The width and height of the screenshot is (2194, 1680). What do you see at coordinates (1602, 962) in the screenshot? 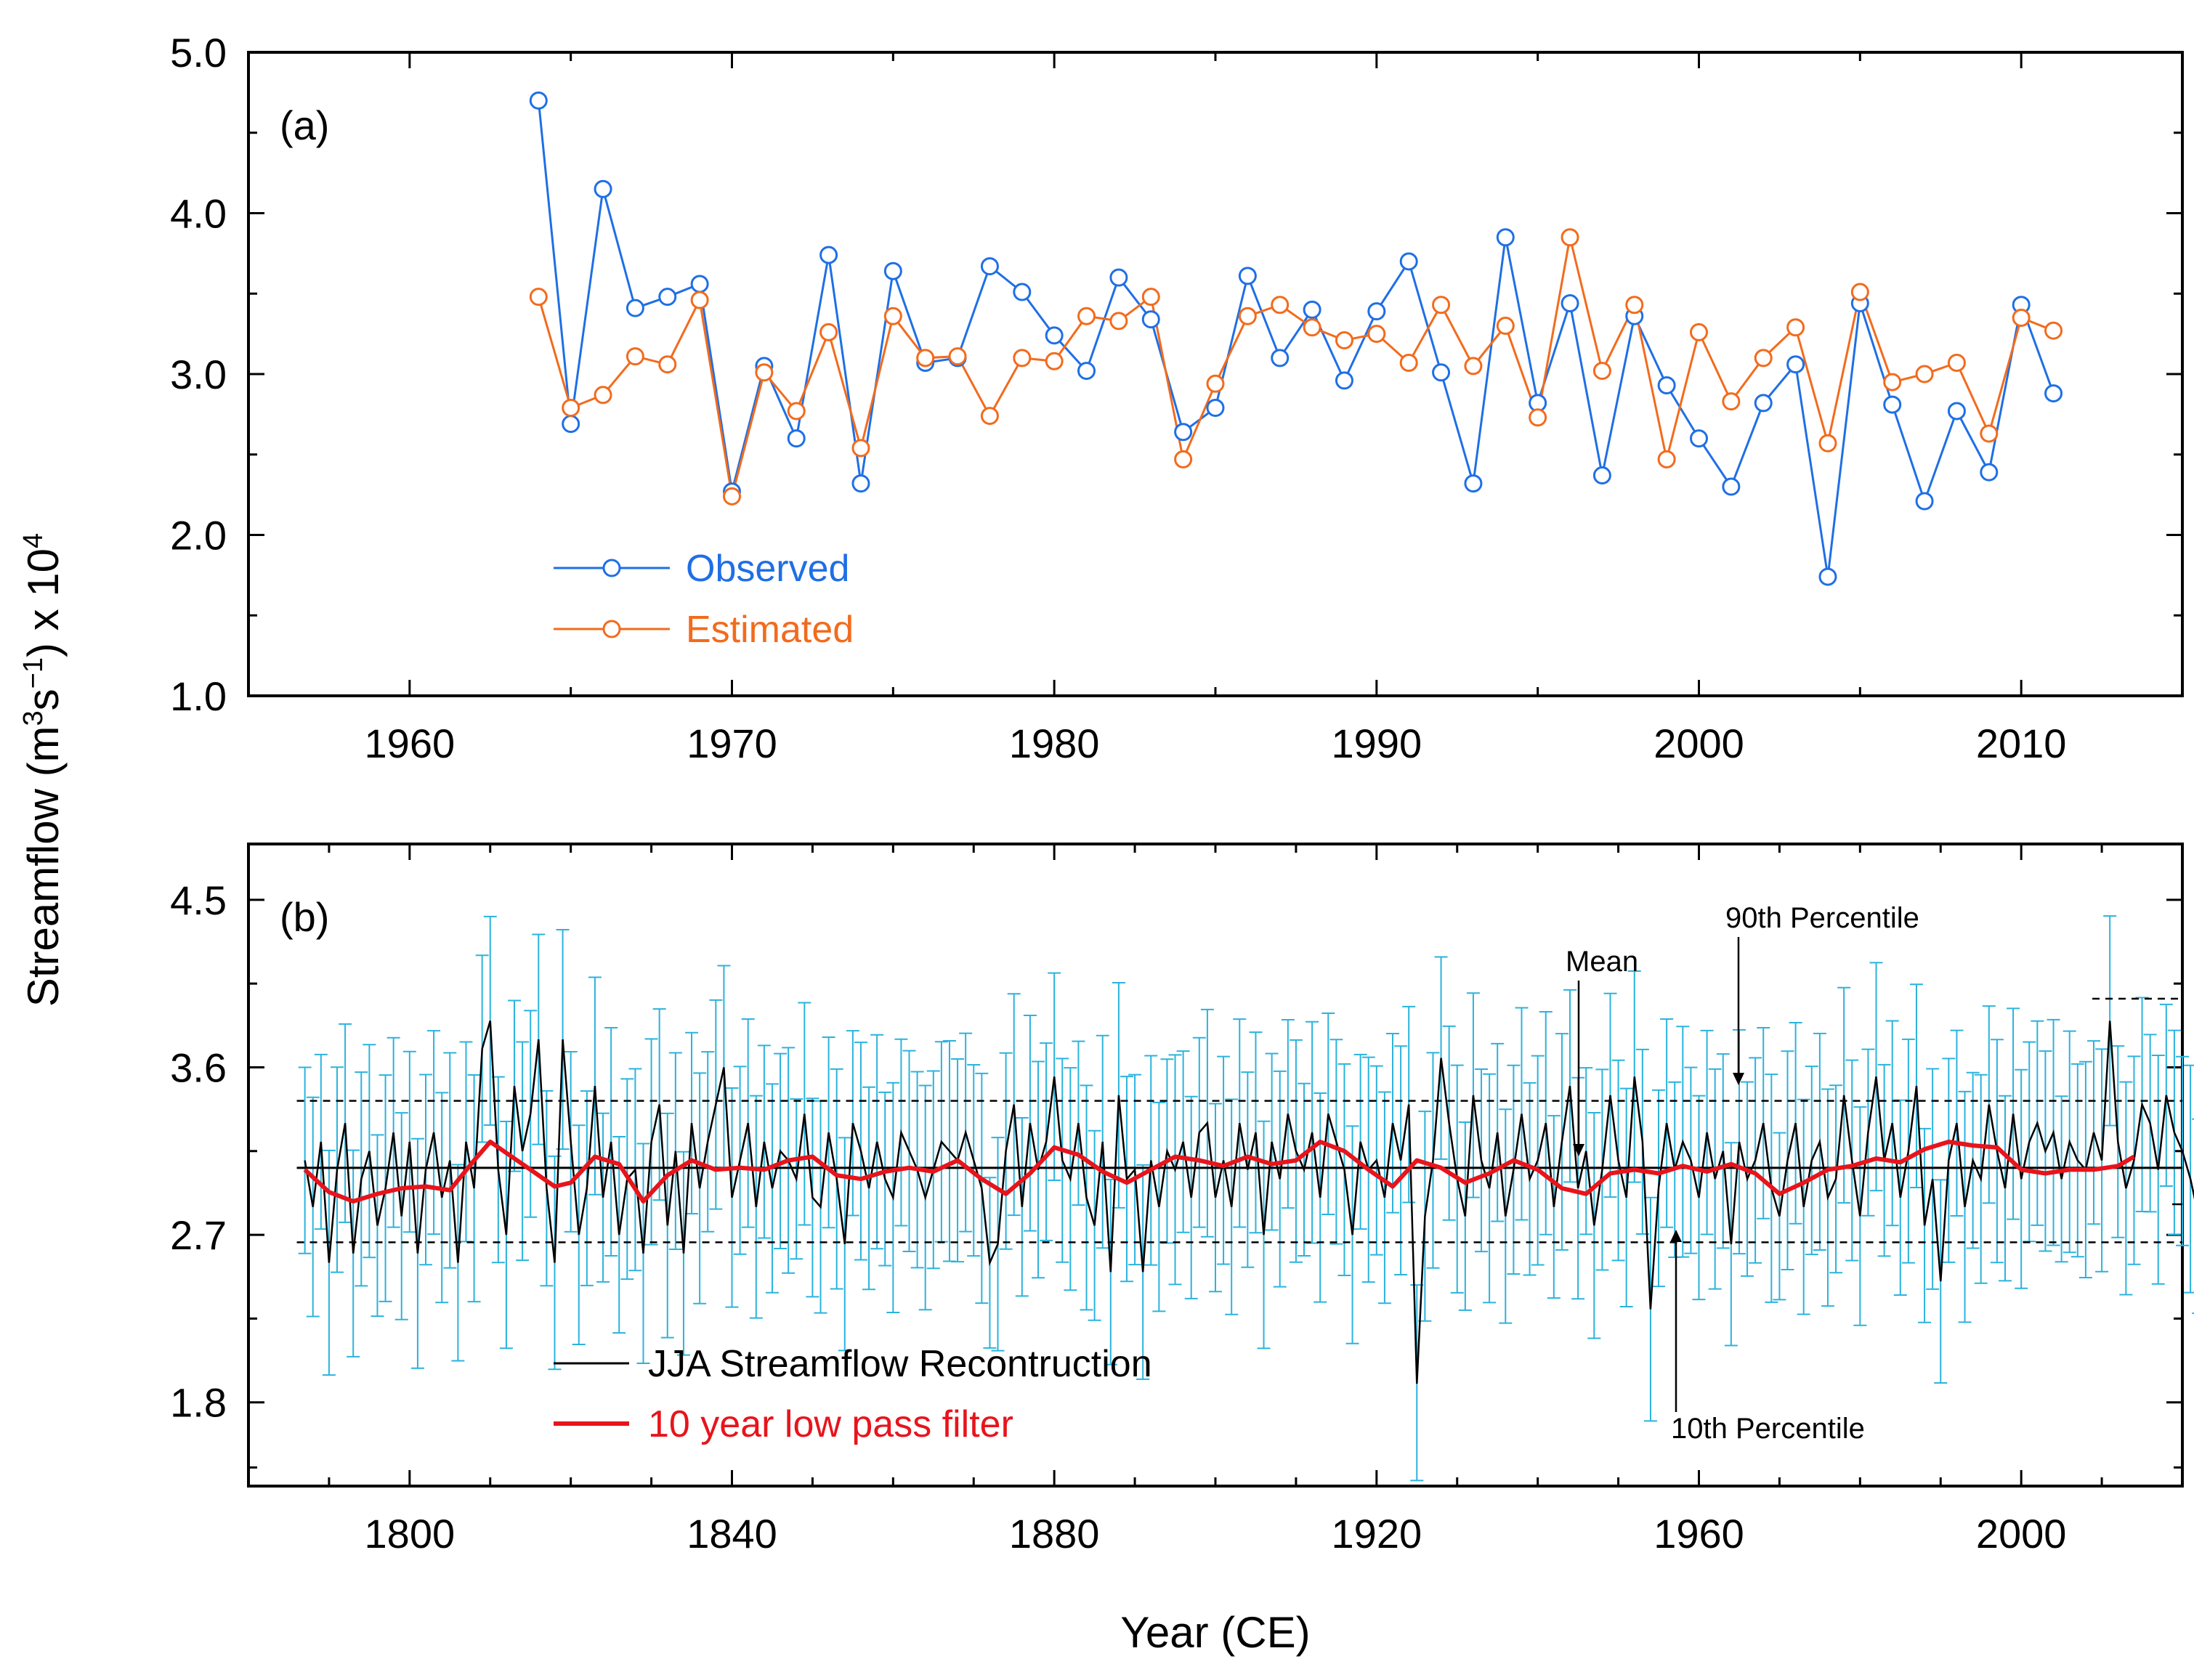
I see `annotation-mean-label: Mean` at bounding box center [1602, 962].